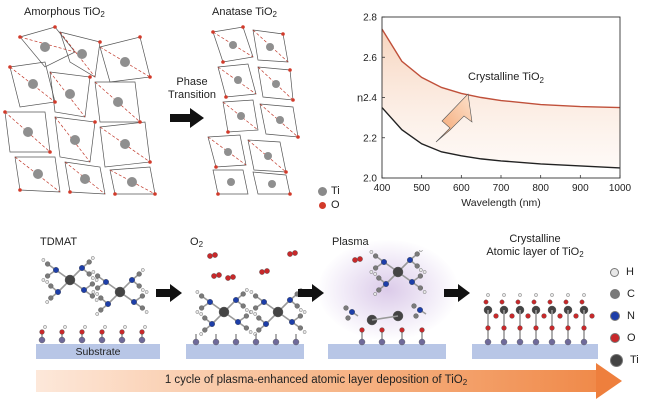 This screenshot has width=658, height=403. What do you see at coordinates (421, 188) in the screenshot?
I see `x-tick-label: 500` at bounding box center [421, 188].